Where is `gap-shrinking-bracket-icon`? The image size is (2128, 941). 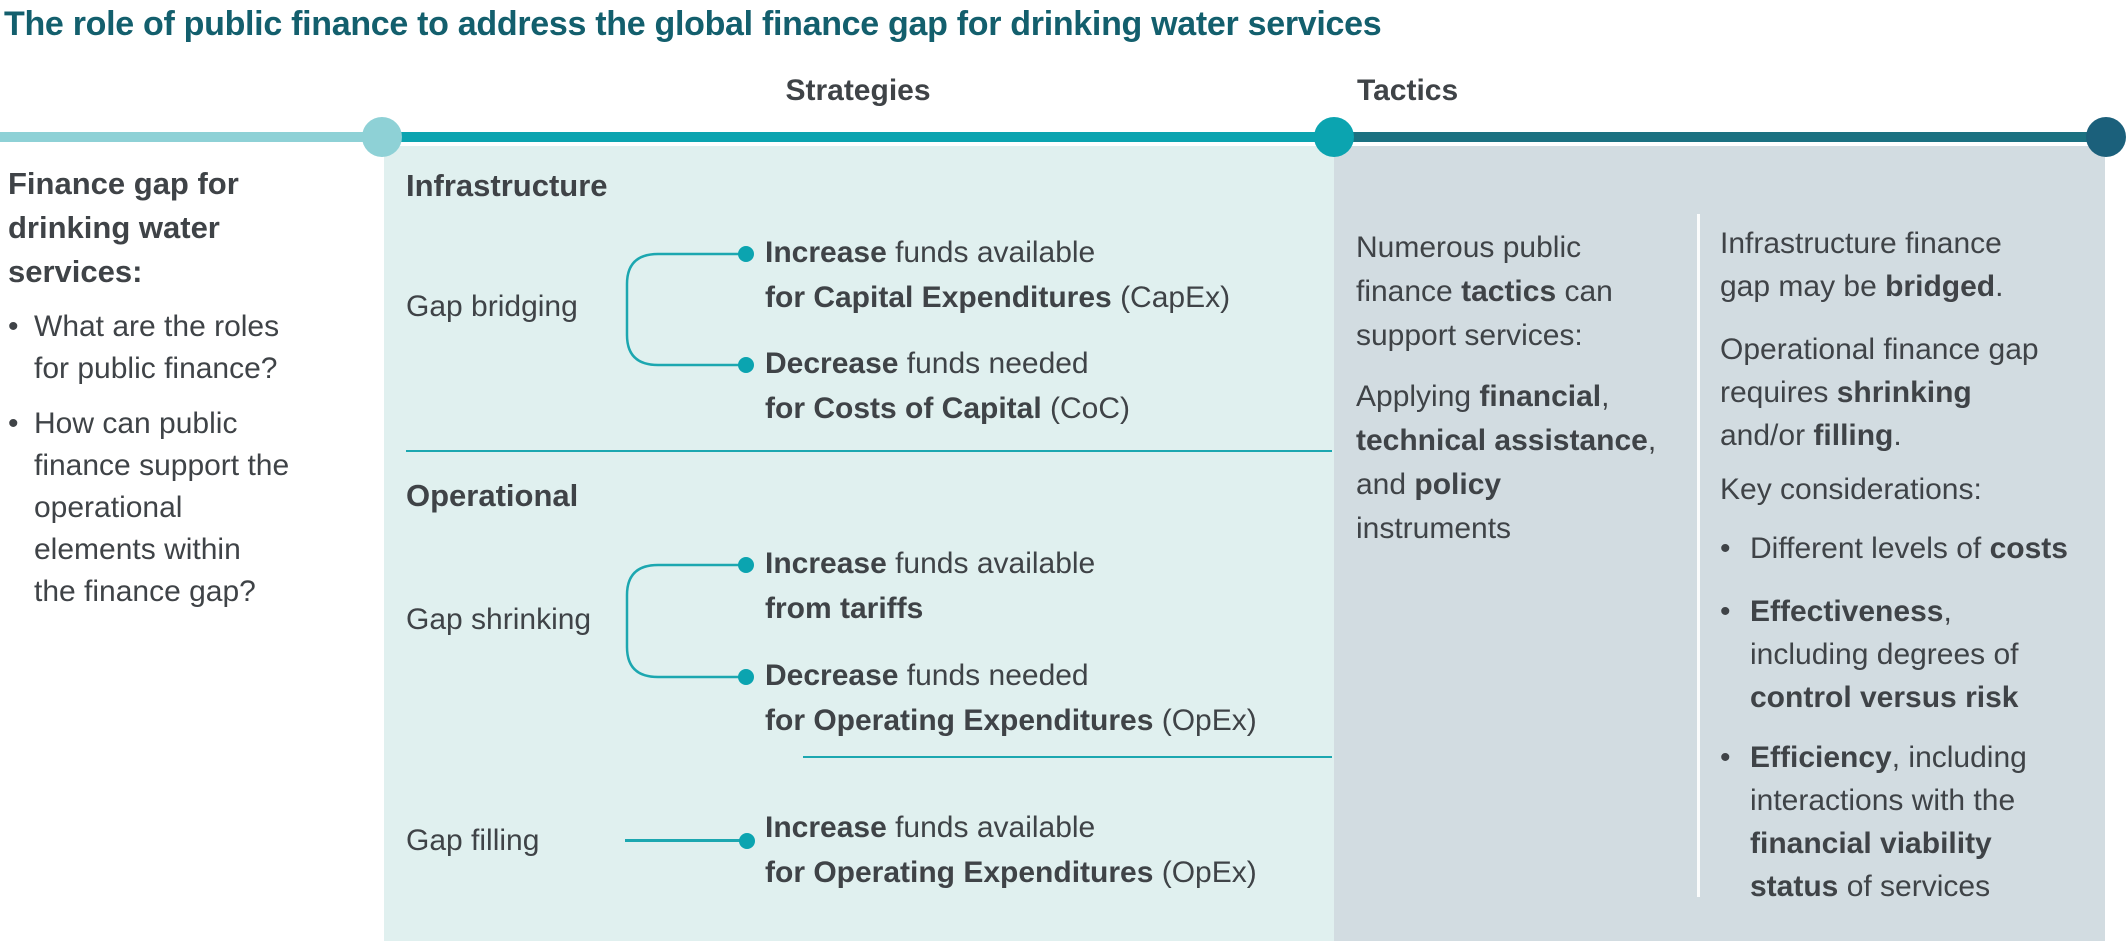
gap-shrinking-bracket-icon is located at coordinates (689, 621).